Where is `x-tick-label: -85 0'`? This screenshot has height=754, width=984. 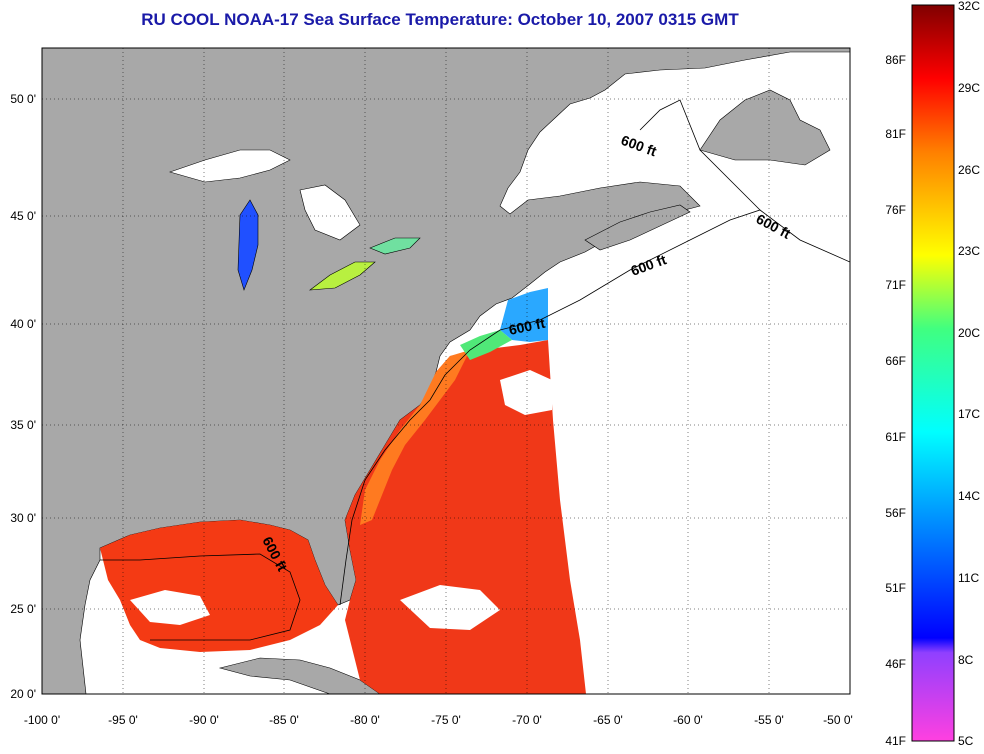 x-tick-label: -85 0' is located at coordinates (284, 720).